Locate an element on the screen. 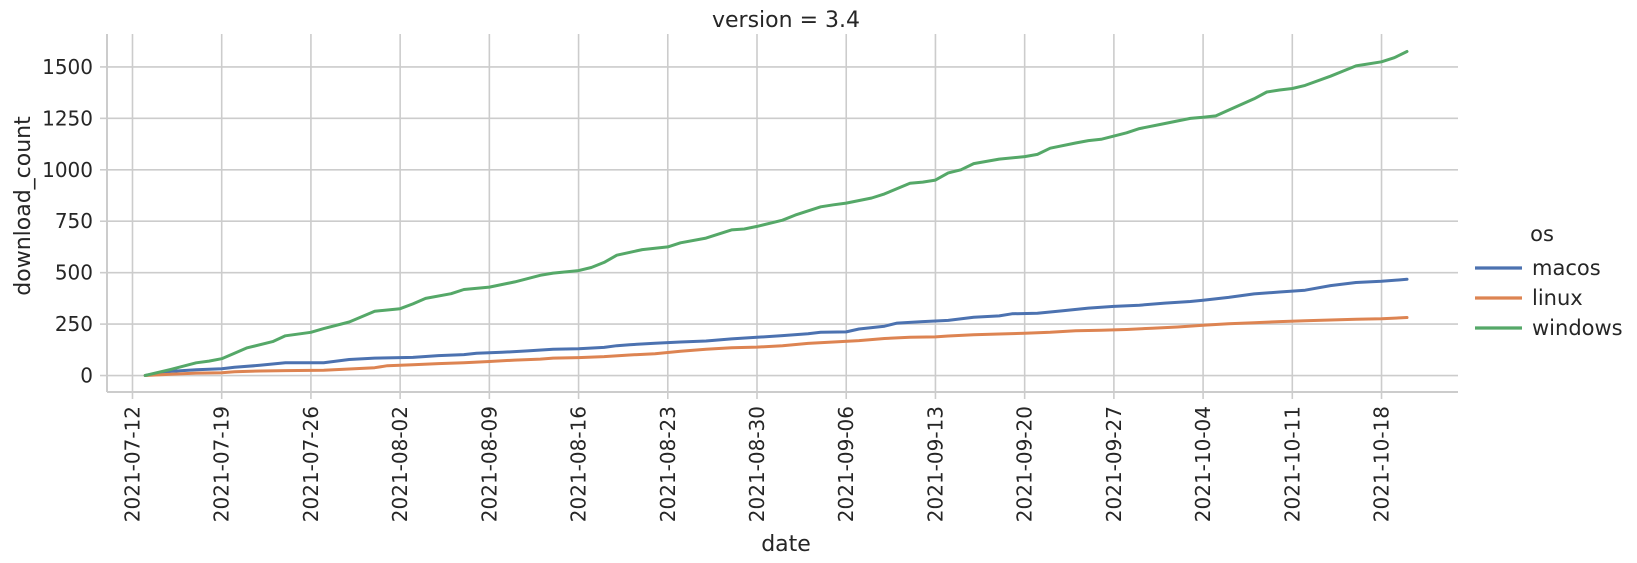  x-axis-title: date is located at coordinates (786, 544).